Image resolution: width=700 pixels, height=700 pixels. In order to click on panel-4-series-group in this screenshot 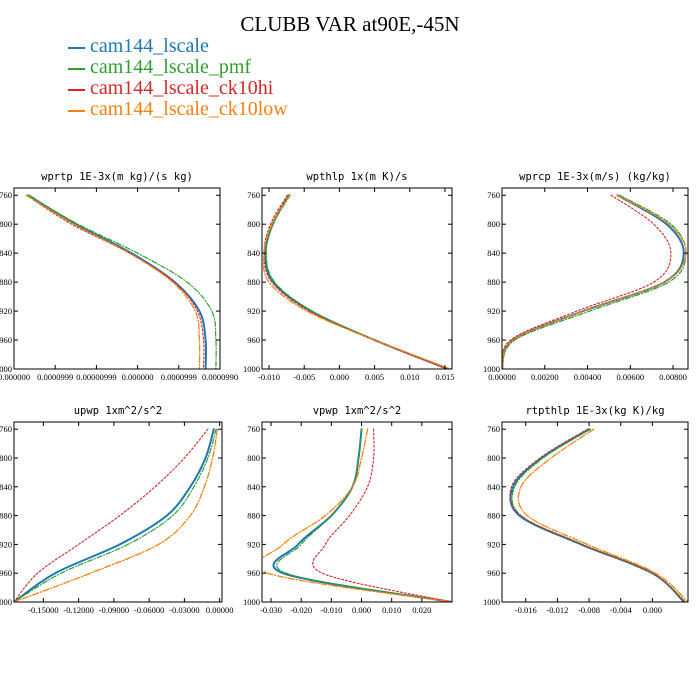, I will do `click(116, 515)`.